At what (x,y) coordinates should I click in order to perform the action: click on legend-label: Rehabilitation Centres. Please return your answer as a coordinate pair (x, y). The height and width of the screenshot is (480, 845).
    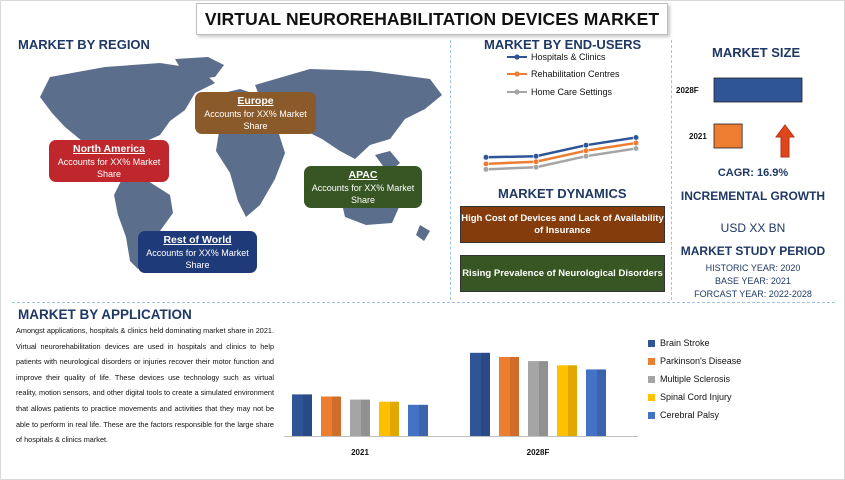
    Looking at the image, I should click on (575, 74).